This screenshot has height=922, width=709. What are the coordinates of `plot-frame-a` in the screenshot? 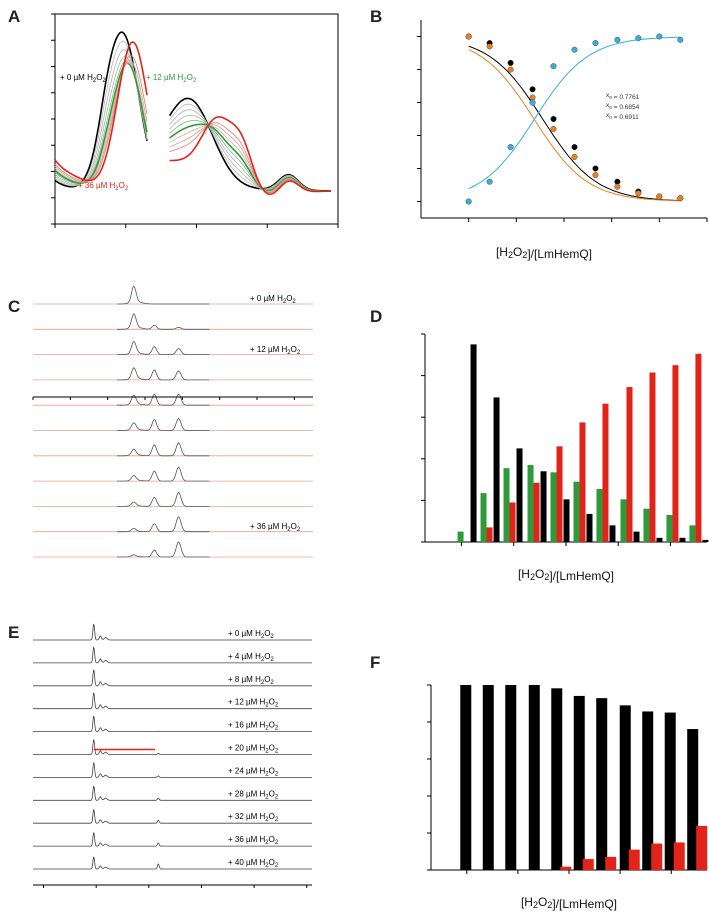 It's located at (196, 119).